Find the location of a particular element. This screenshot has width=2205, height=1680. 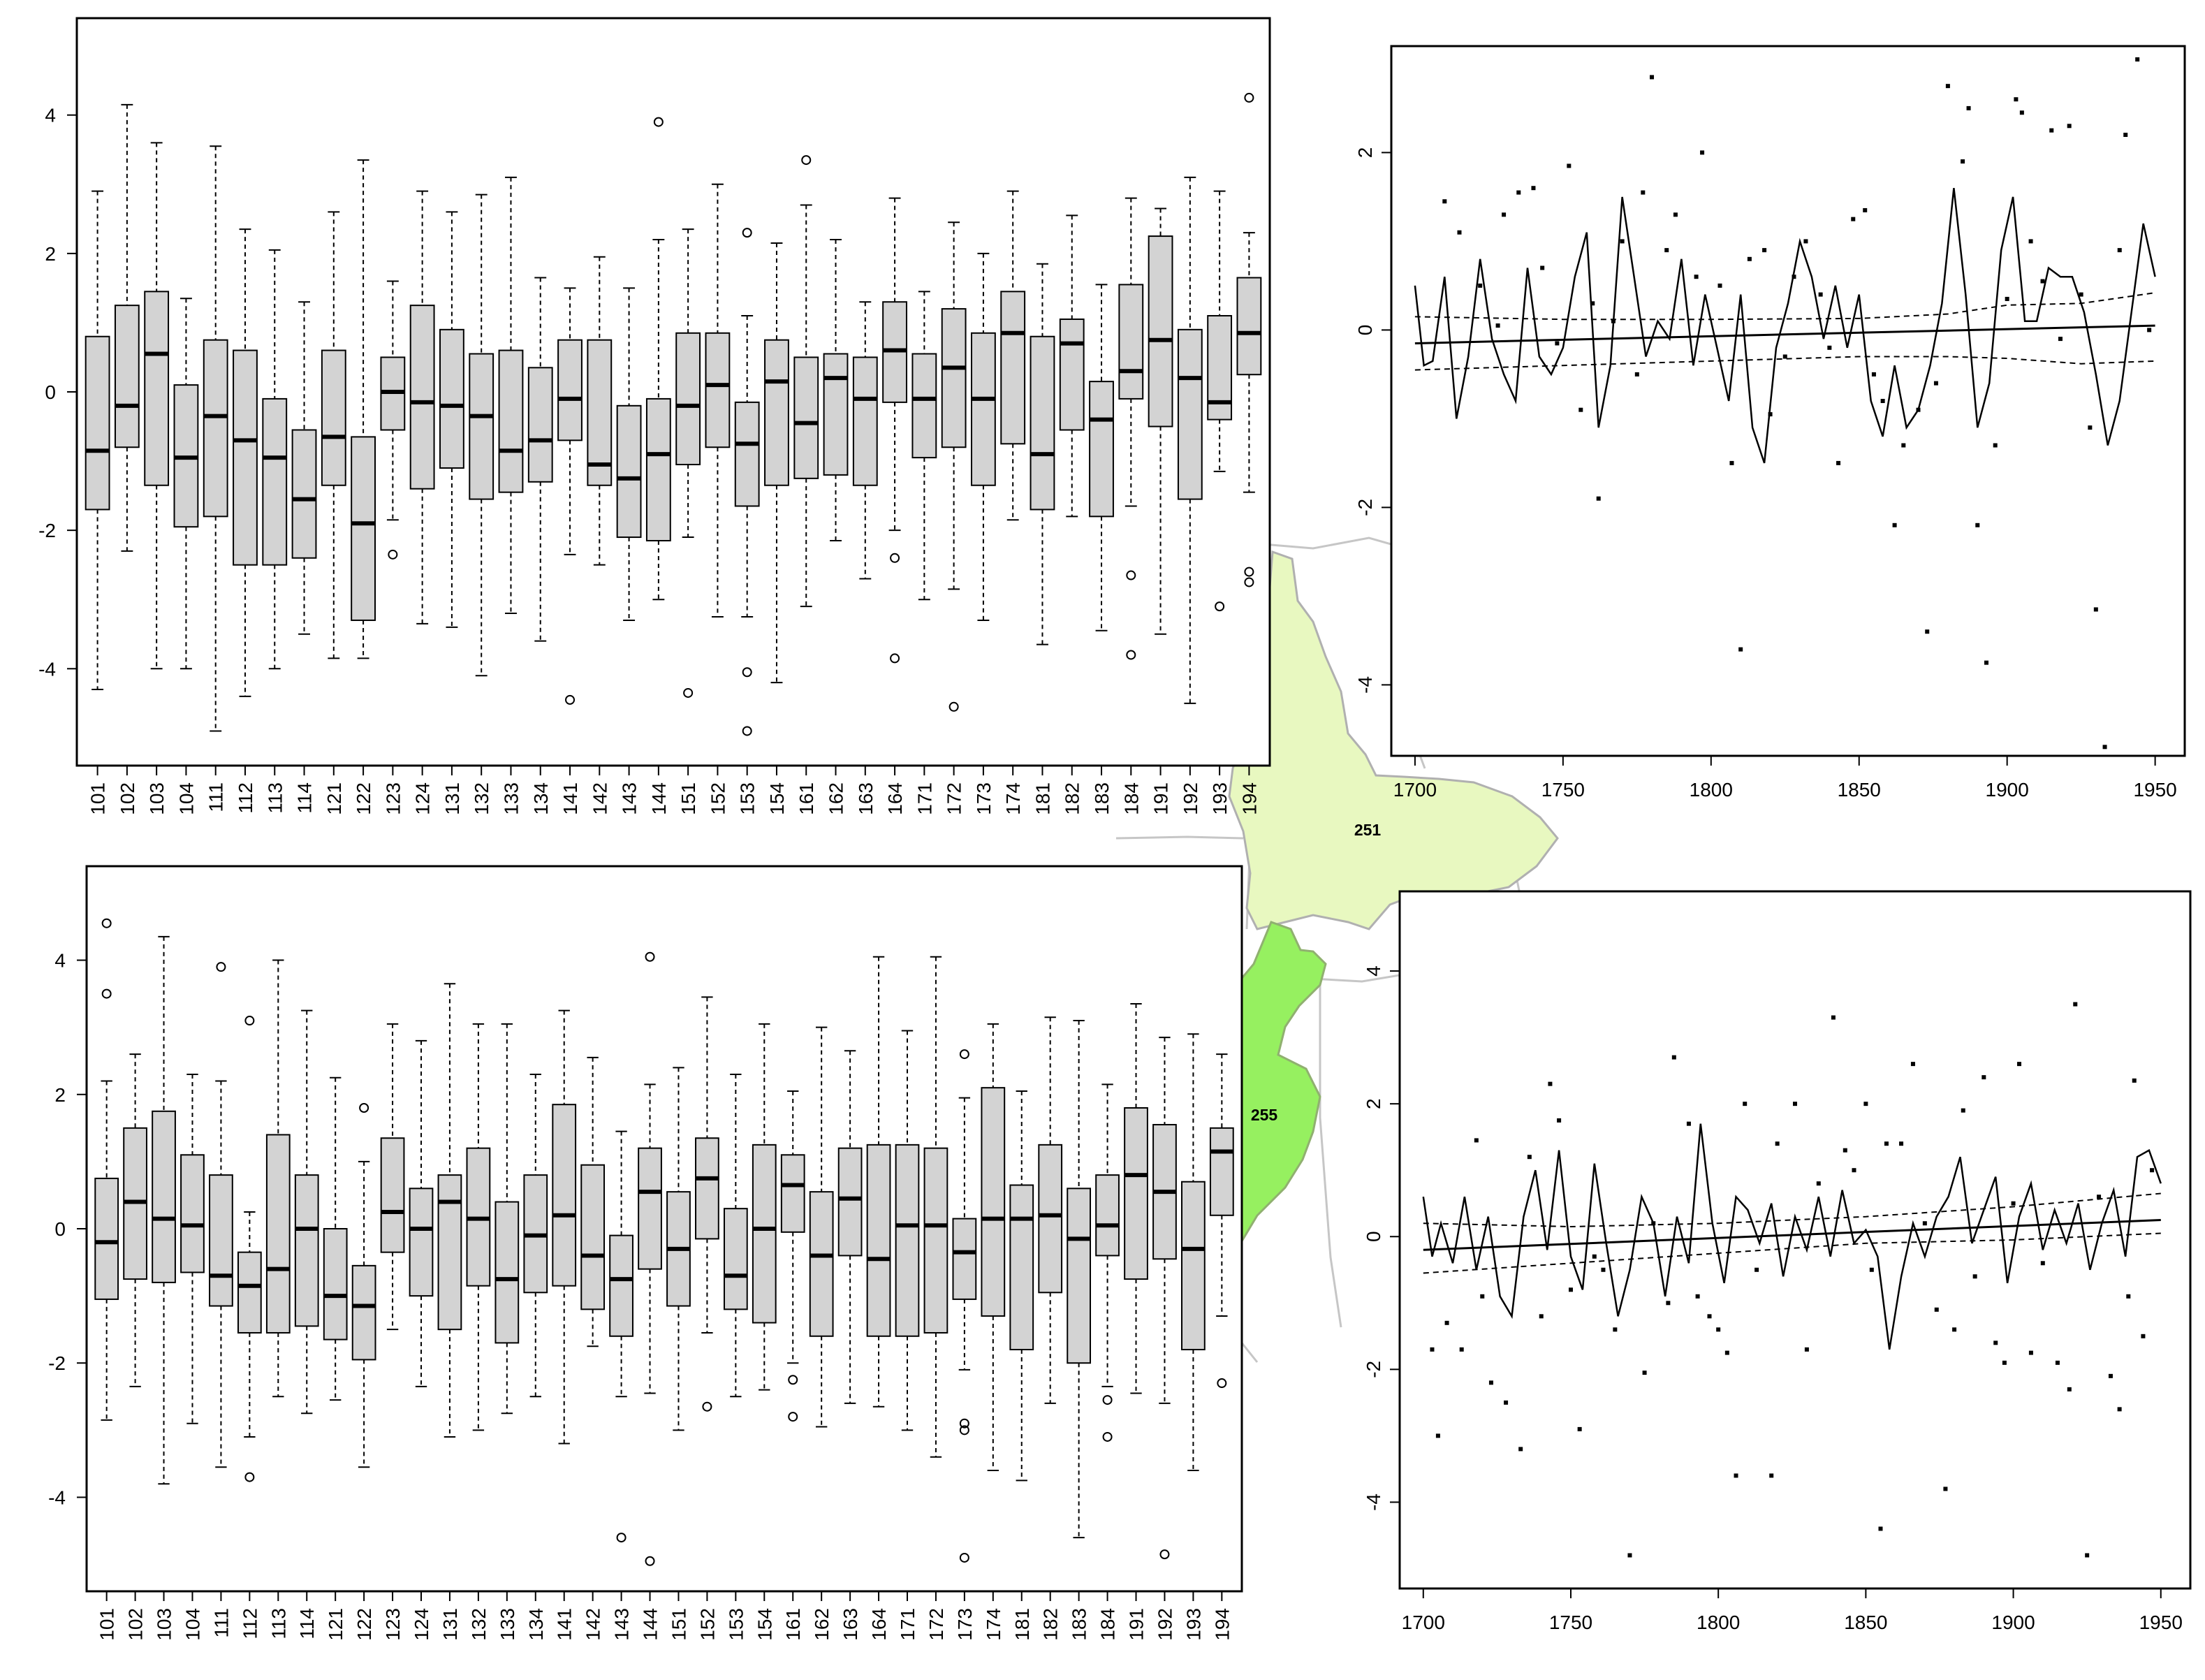

x-tick-label: 162 is located at coordinates (836, 799).